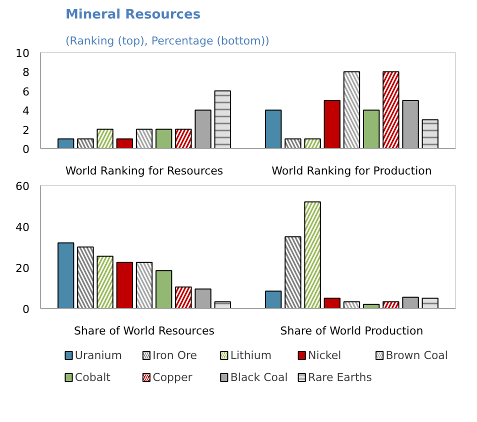  I want to click on legend-label: Nickel, so click(325, 355).